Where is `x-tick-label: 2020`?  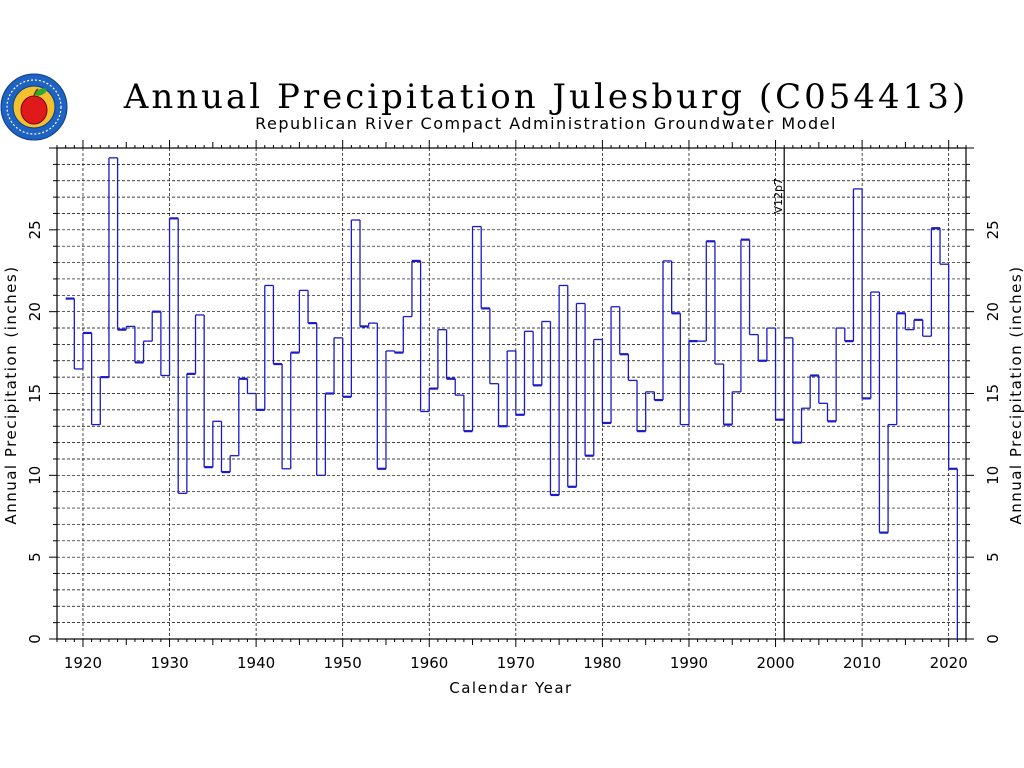
x-tick-label: 2020 is located at coordinates (949, 663).